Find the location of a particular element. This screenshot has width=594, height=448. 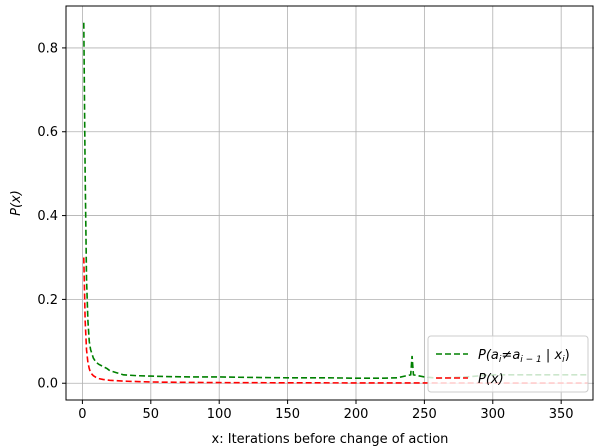

x-tick-label: 350 is located at coordinates (561, 414).